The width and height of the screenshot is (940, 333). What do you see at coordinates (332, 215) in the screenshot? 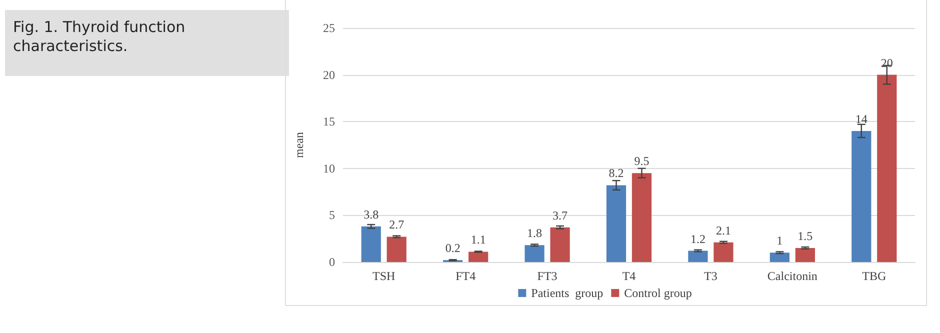
I see `y-tick-label: 5` at bounding box center [332, 215].